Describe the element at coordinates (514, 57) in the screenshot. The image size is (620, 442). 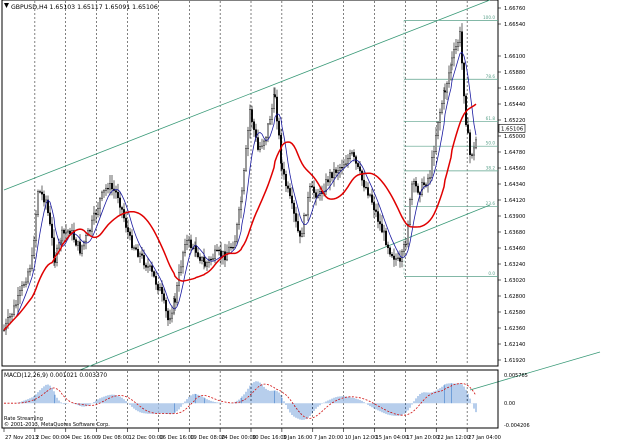
I see `price-label: 1.66100` at that location.